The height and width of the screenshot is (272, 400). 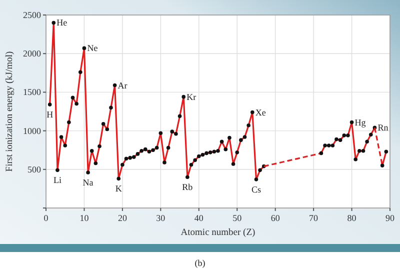 I want to click on text: (b), so click(x=200, y=263).